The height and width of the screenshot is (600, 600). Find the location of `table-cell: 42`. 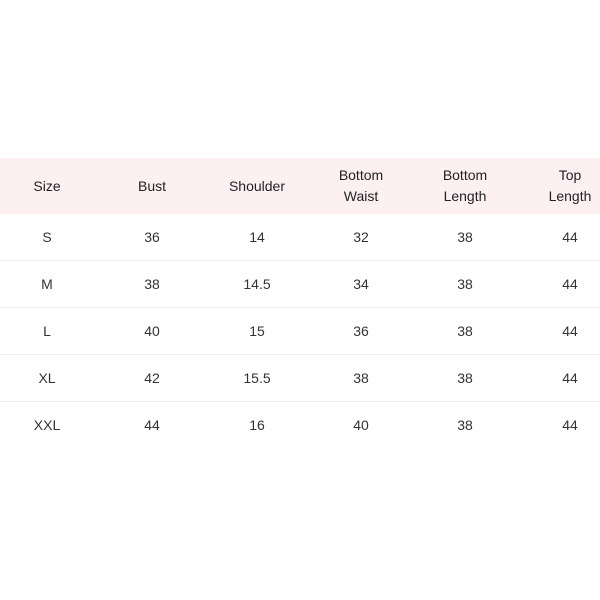

table-cell: 42 is located at coordinates (152, 377).